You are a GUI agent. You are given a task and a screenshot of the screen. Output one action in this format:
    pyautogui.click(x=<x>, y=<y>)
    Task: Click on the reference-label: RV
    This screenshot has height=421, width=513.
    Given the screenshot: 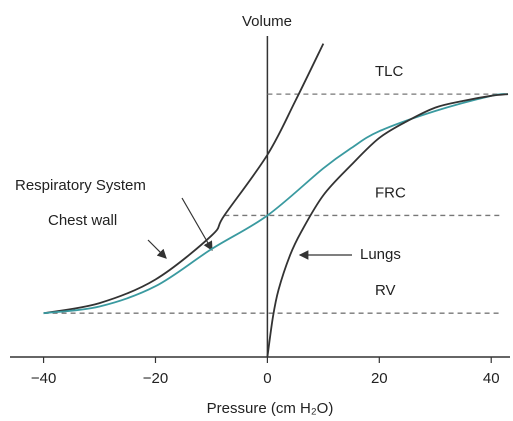 What is the action you would take?
    pyautogui.click(x=385, y=290)
    